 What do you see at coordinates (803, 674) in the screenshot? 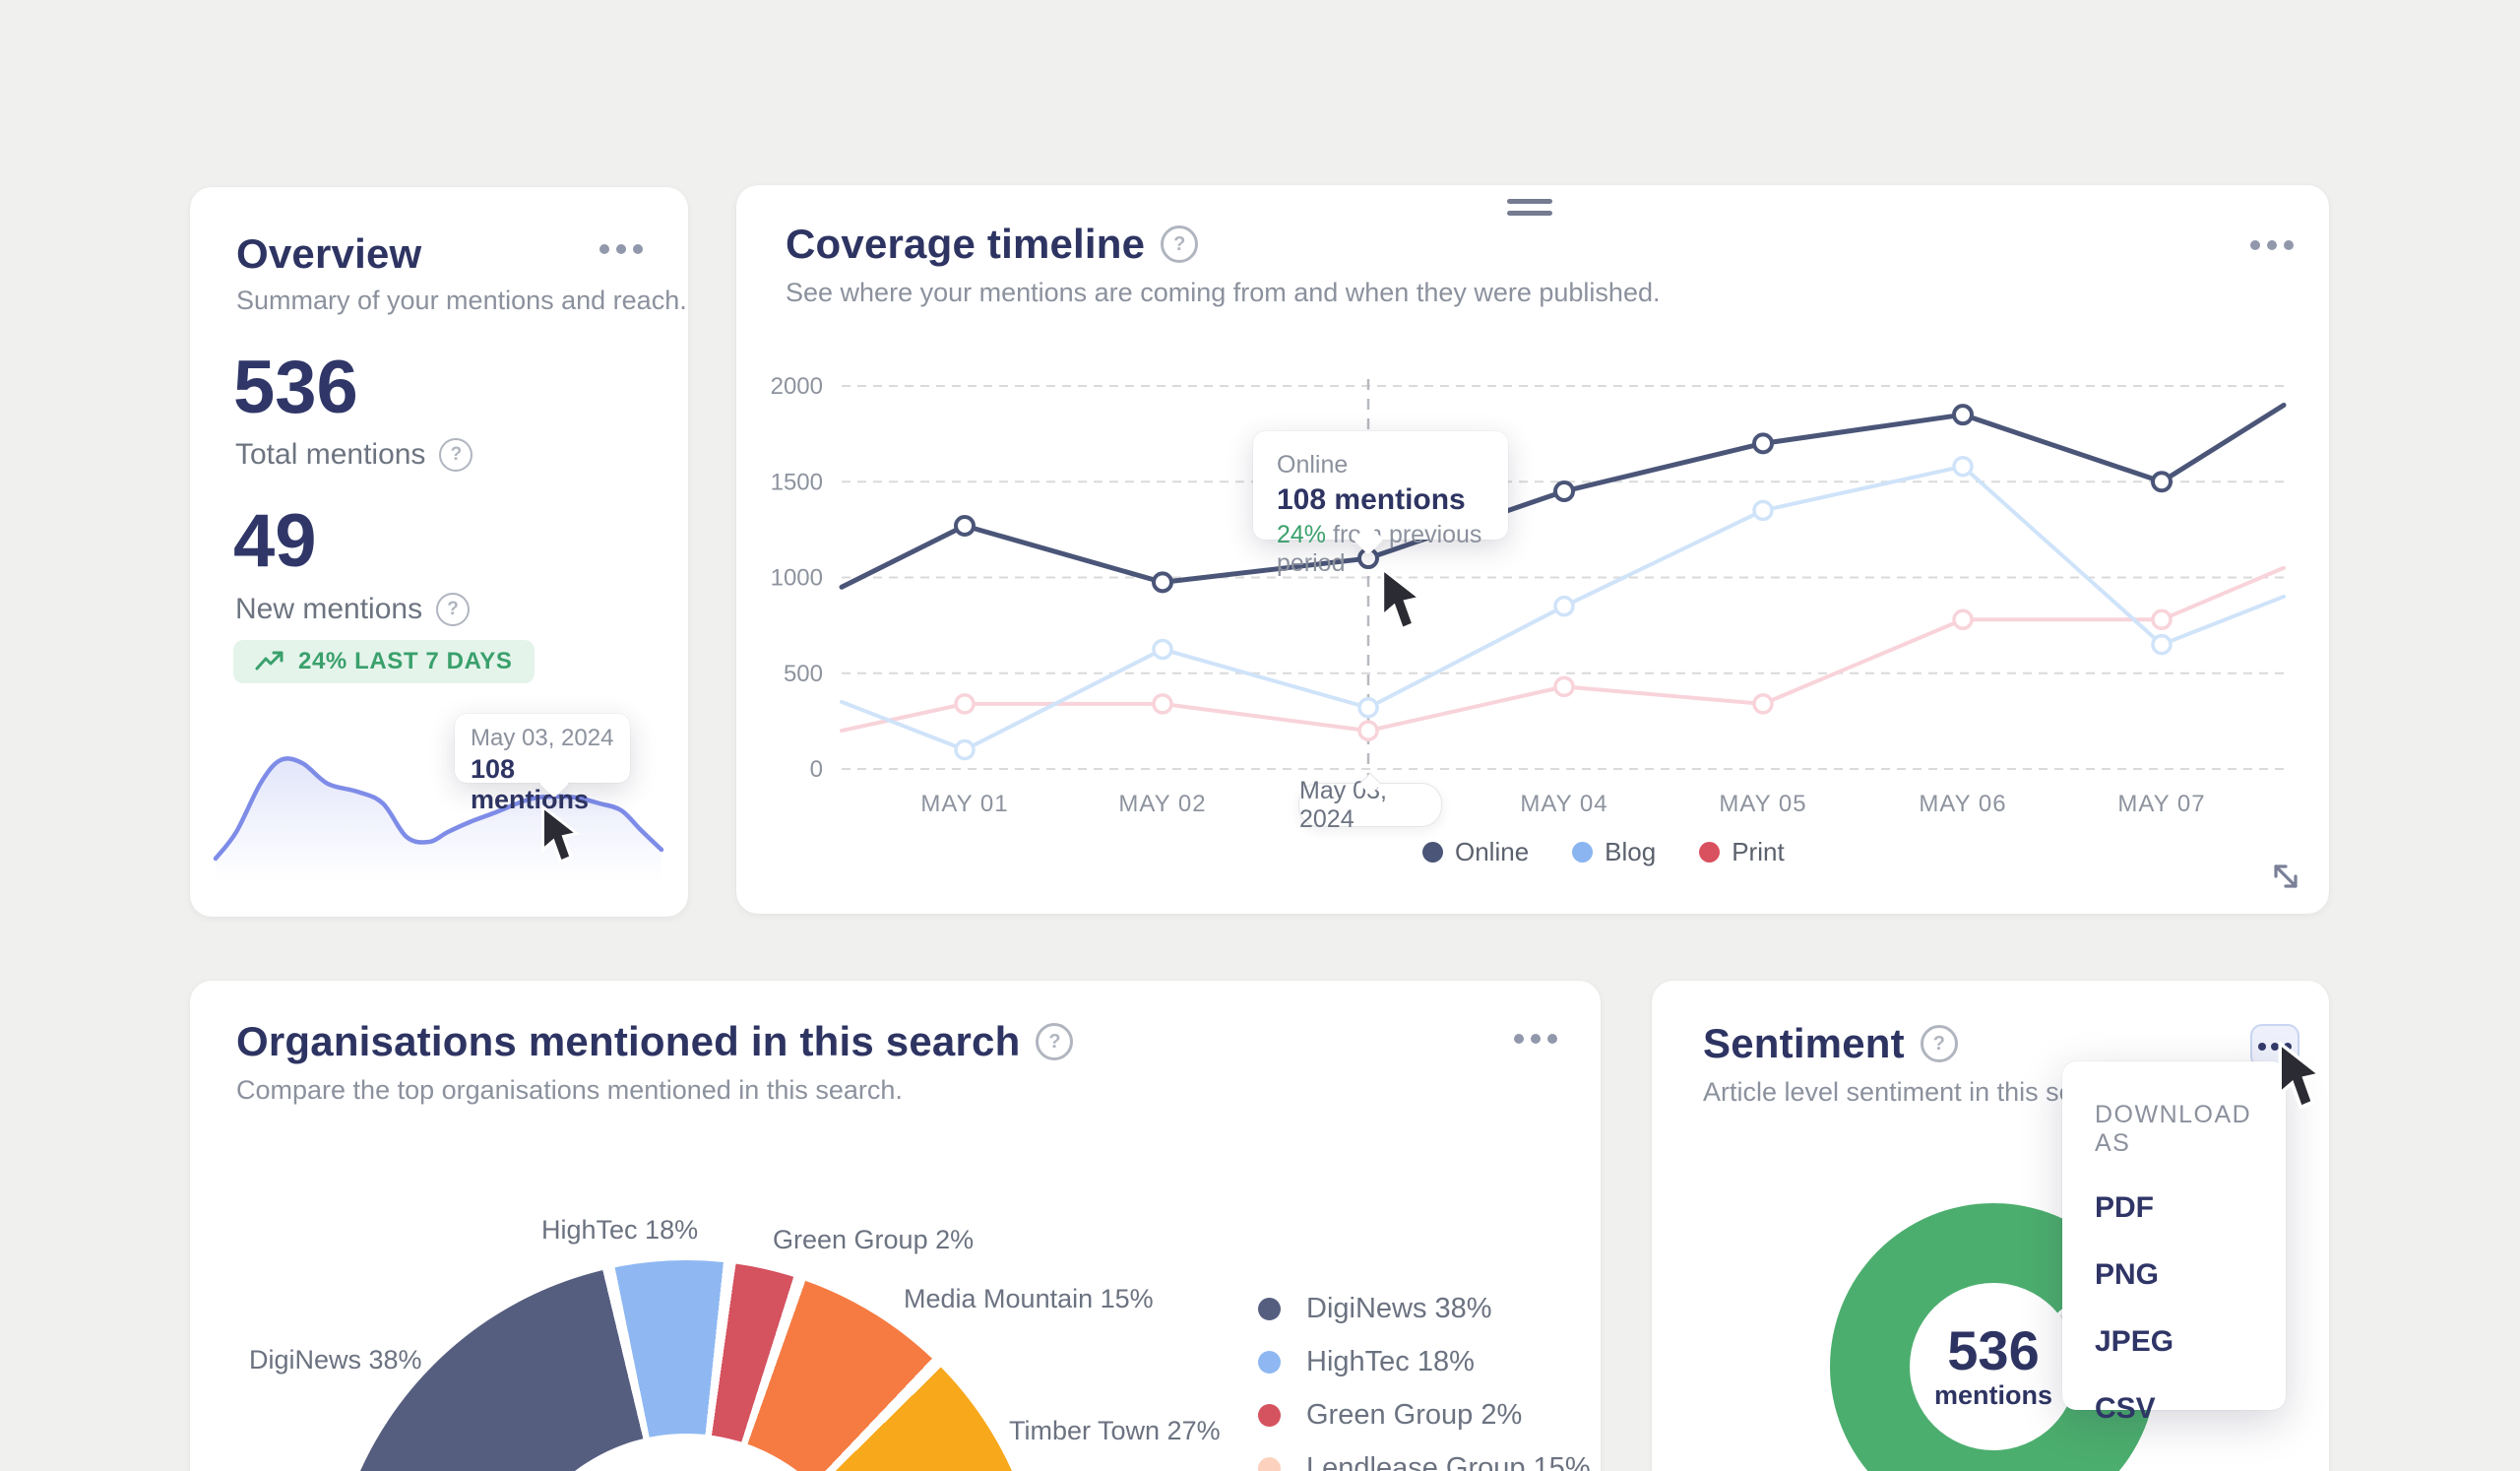
I see `y-axis-label: 500` at bounding box center [803, 674].